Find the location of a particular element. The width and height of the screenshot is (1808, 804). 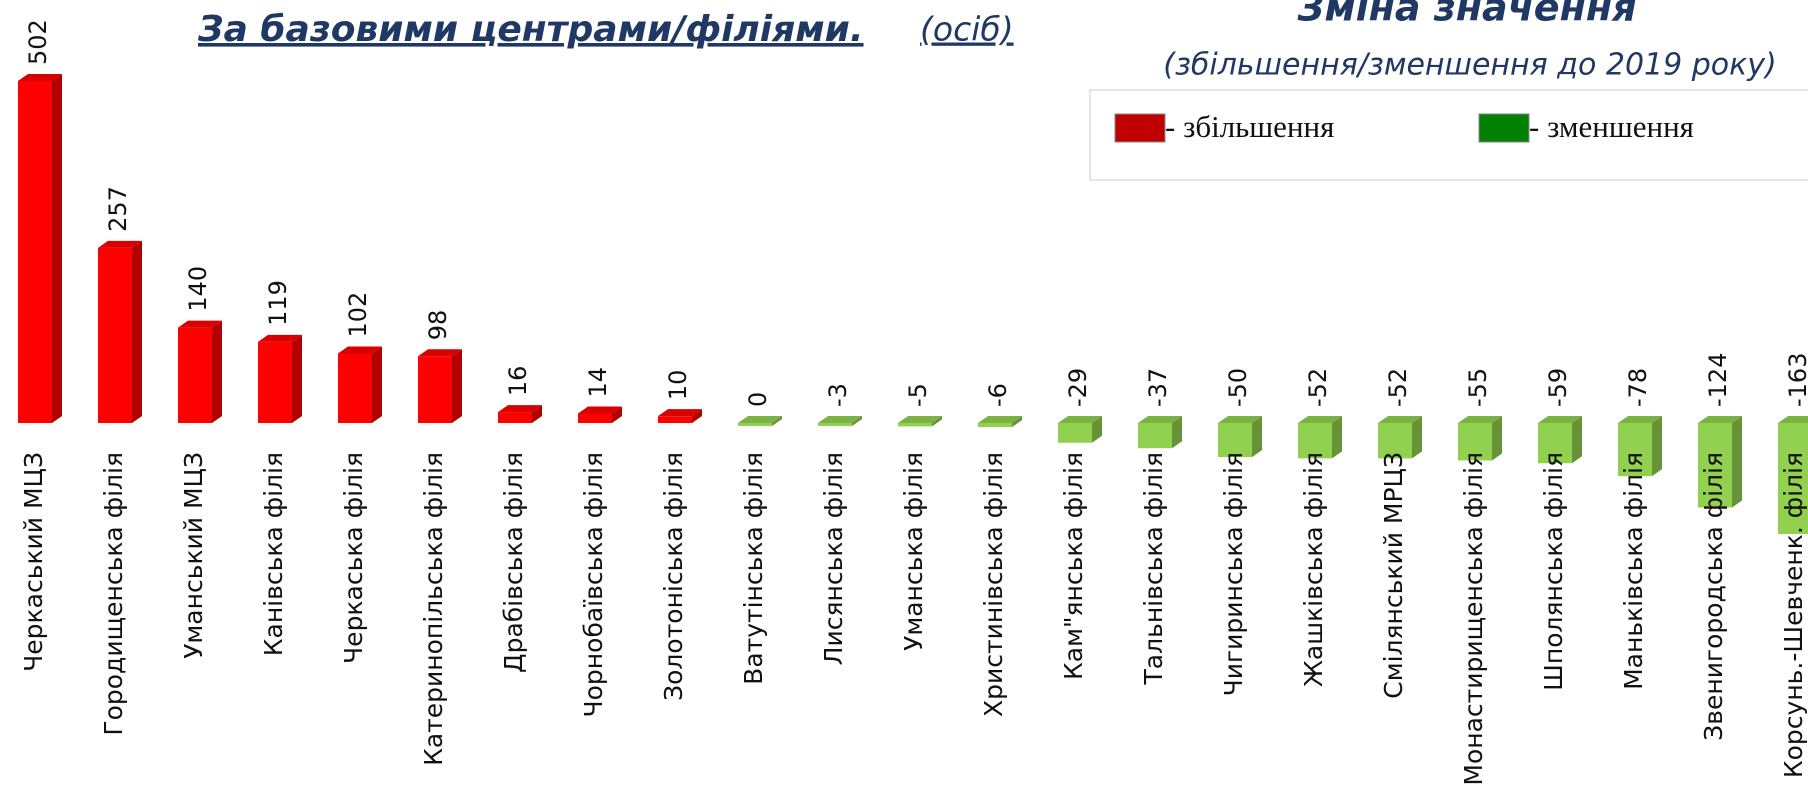

x-tick-label: Корсунь.-Шевченк. філія is located at coordinates (1793, 615).